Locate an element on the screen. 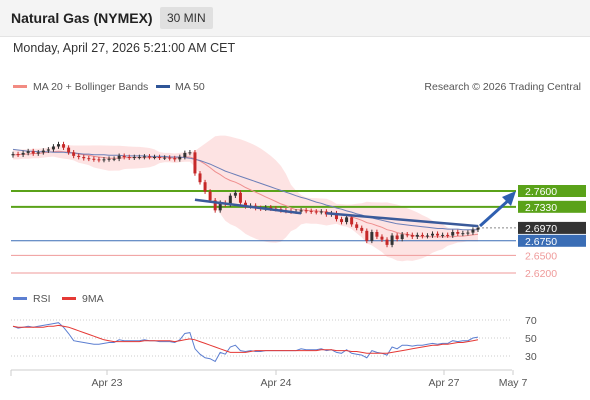 This screenshot has height=400, width=590. x-tick-label-Apr 27: Apr 27 is located at coordinates (444, 383).